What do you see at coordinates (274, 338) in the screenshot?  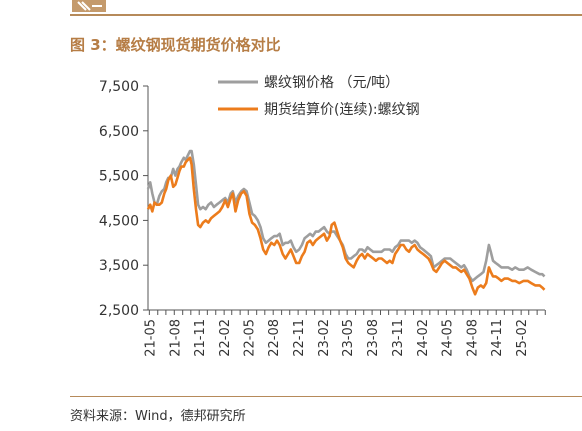 I see `x-tick-label: 22-08` at bounding box center [274, 338].